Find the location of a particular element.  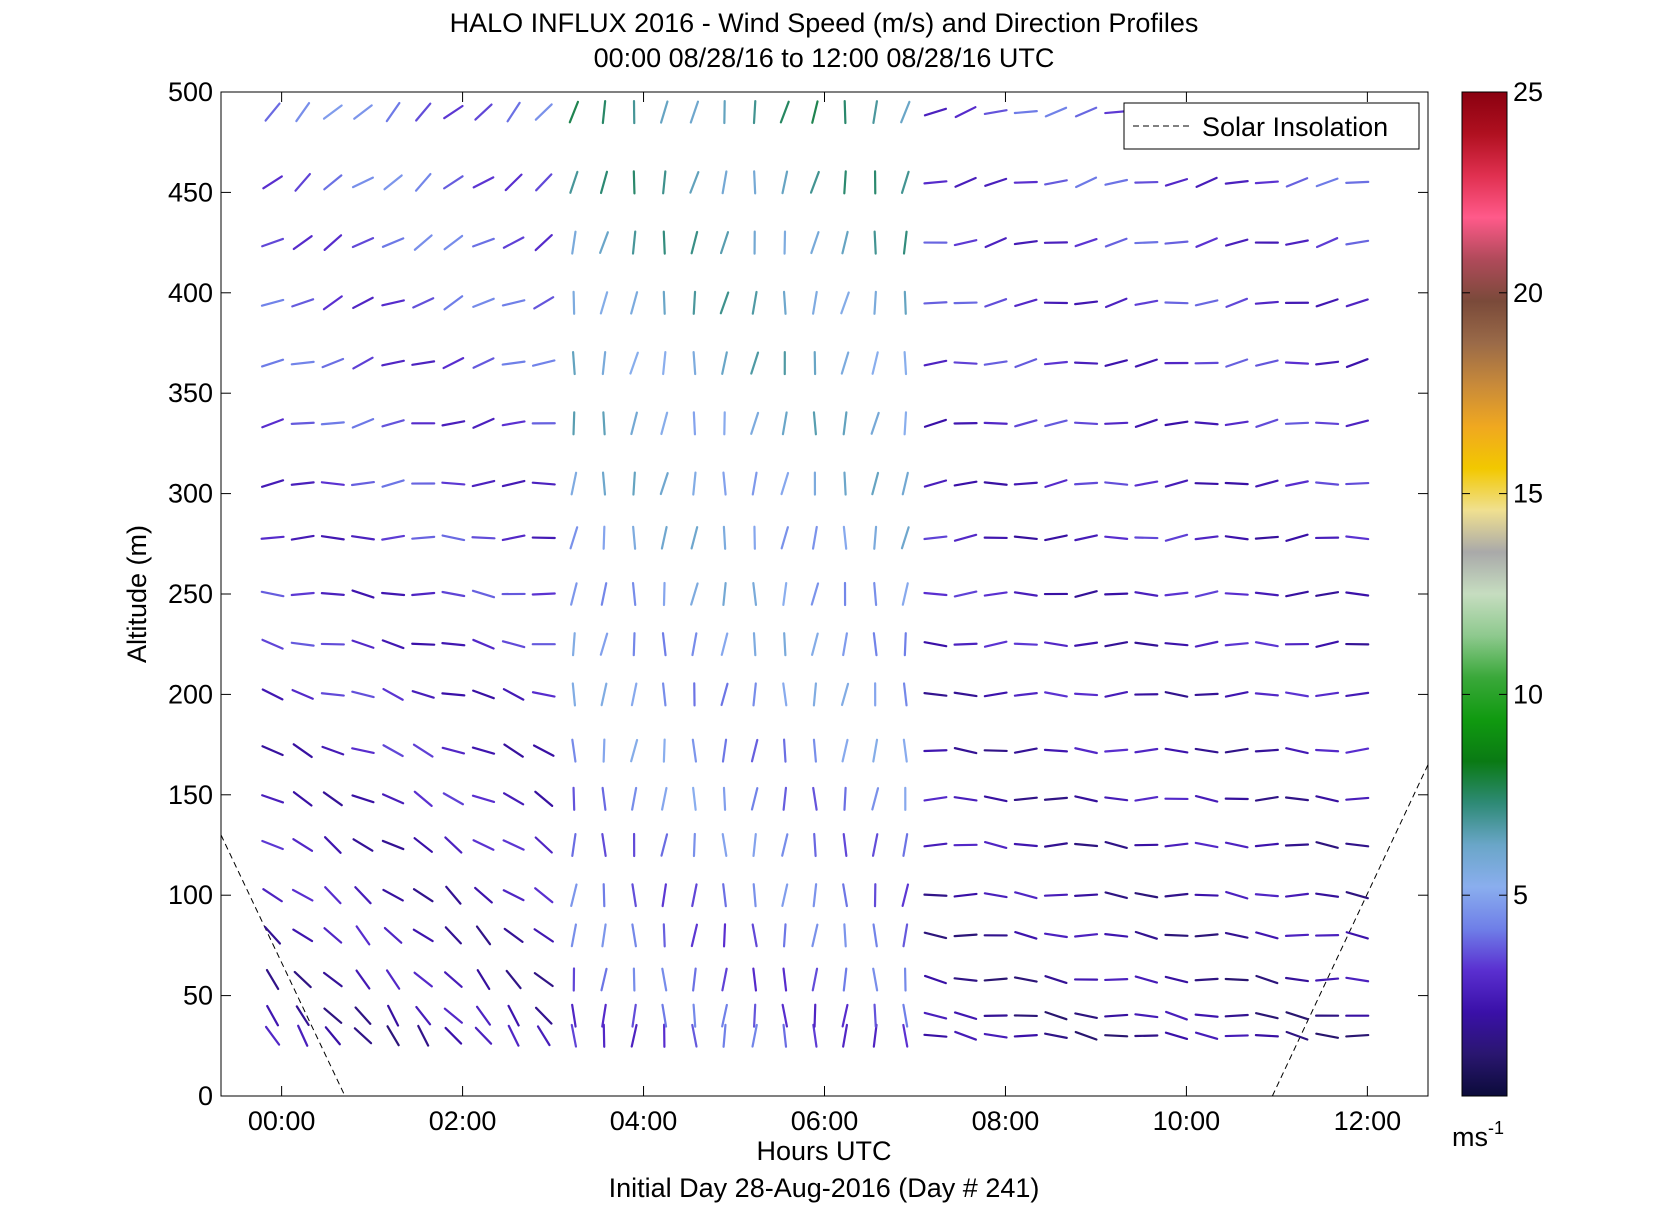

x-tick-label: 12:00 is located at coordinates (1368, 1121).